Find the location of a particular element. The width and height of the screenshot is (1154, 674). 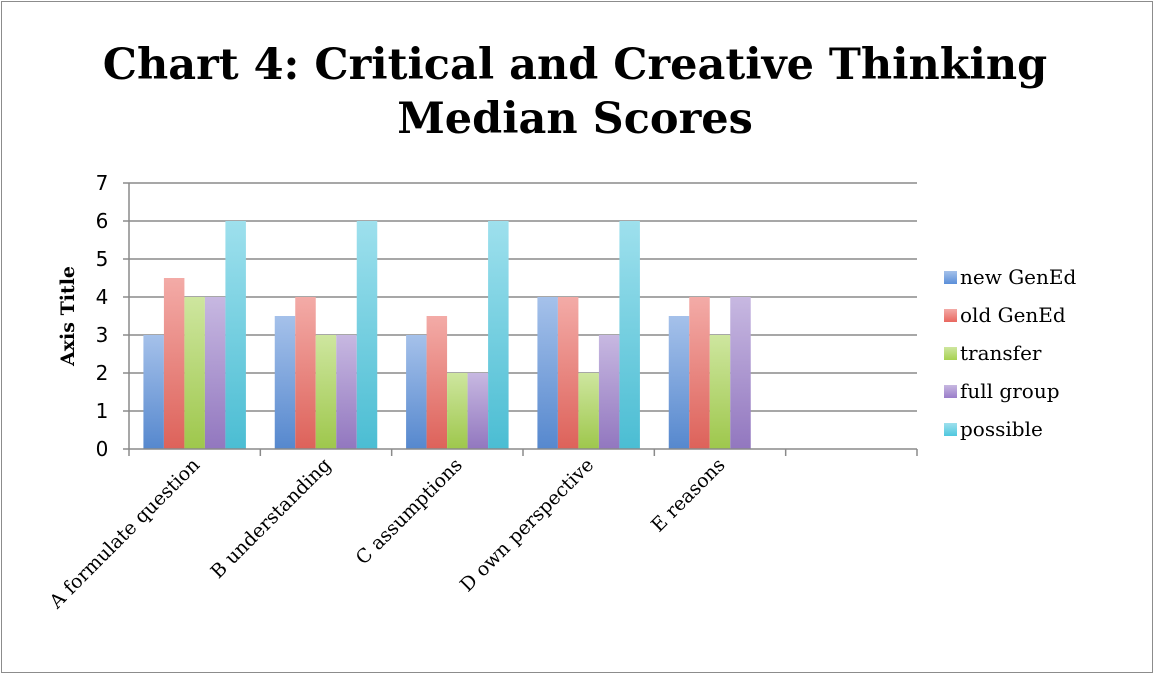

x-category-label: B understanding is located at coordinates (270, 518).